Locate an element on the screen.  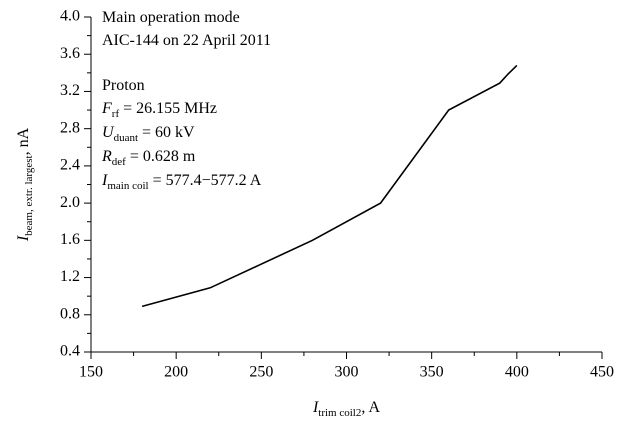
x-tick-label: 450 is located at coordinates (602, 372).